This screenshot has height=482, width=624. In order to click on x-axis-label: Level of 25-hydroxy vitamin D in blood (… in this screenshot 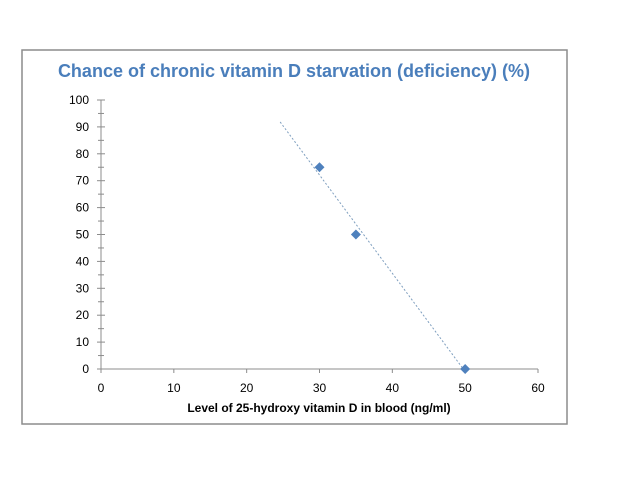, I will do `click(318, 408)`.